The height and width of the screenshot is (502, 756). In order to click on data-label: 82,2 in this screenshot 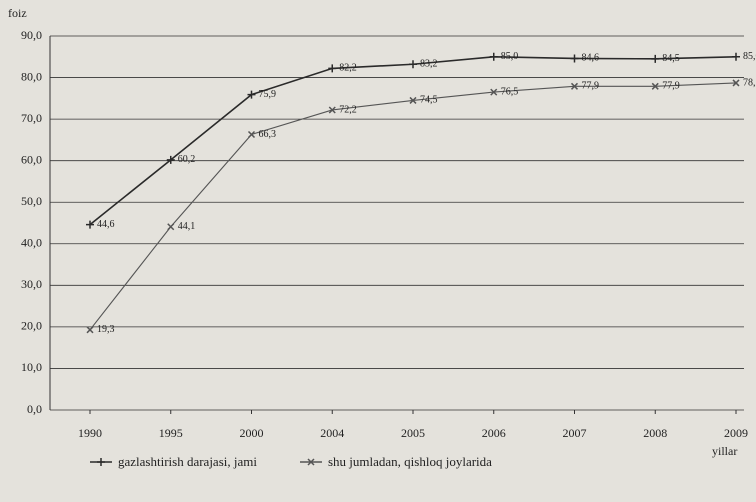, I will do `click(348, 68)`.